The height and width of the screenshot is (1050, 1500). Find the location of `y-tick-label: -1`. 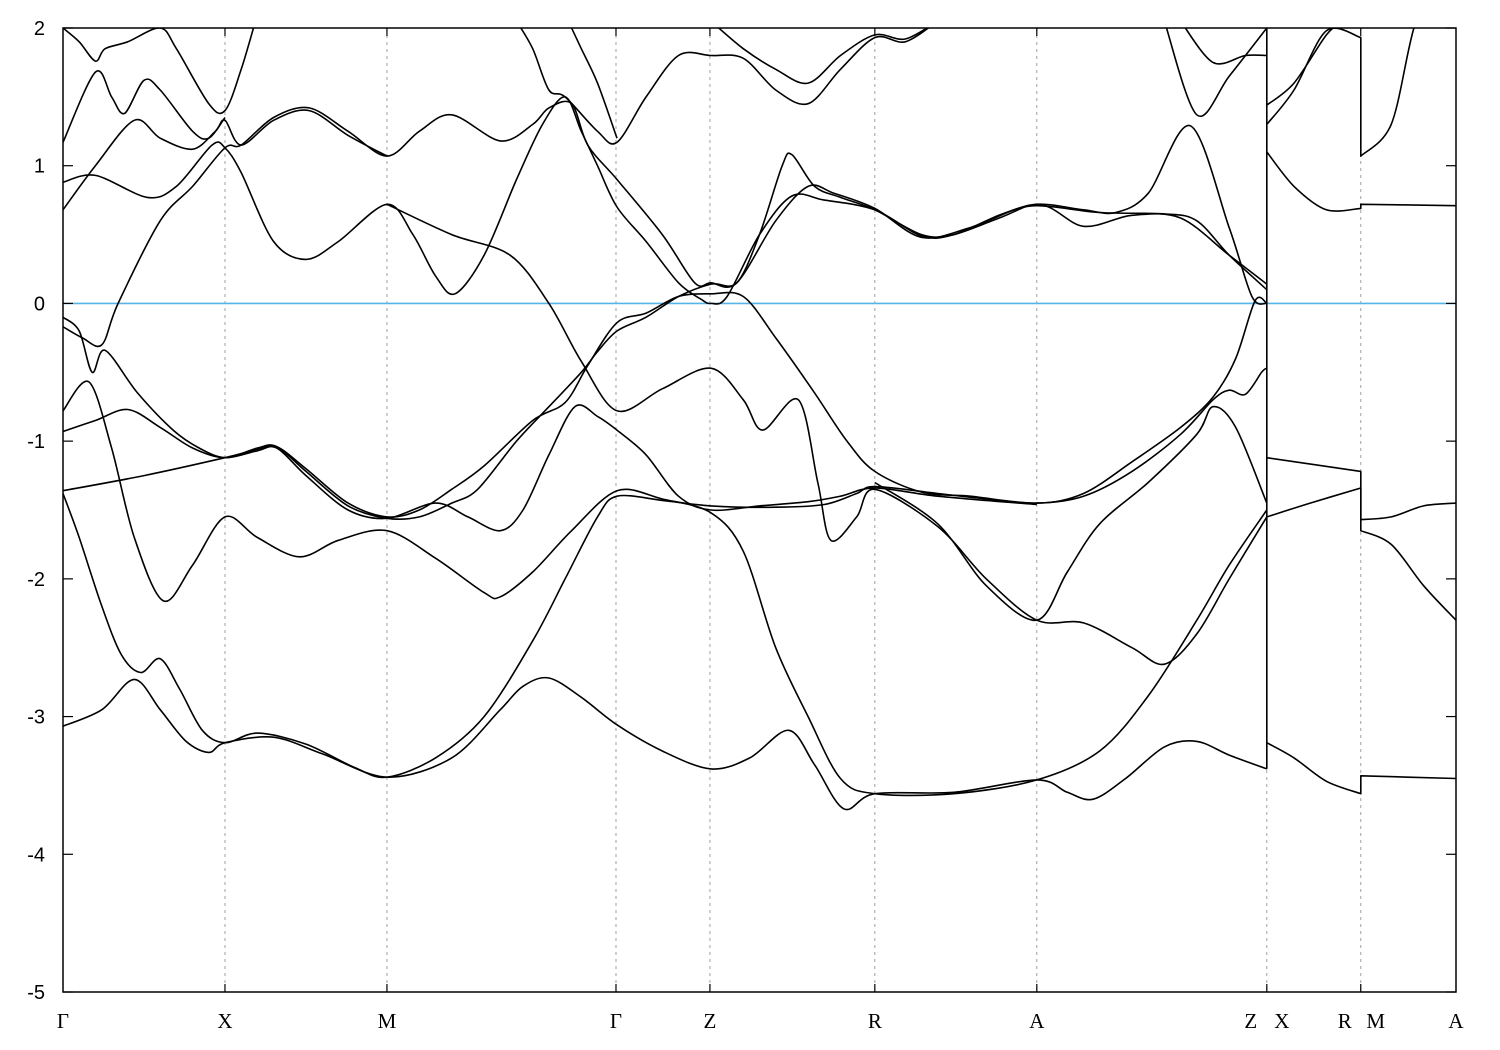

y-tick-label: -1 is located at coordinates (36, 442).